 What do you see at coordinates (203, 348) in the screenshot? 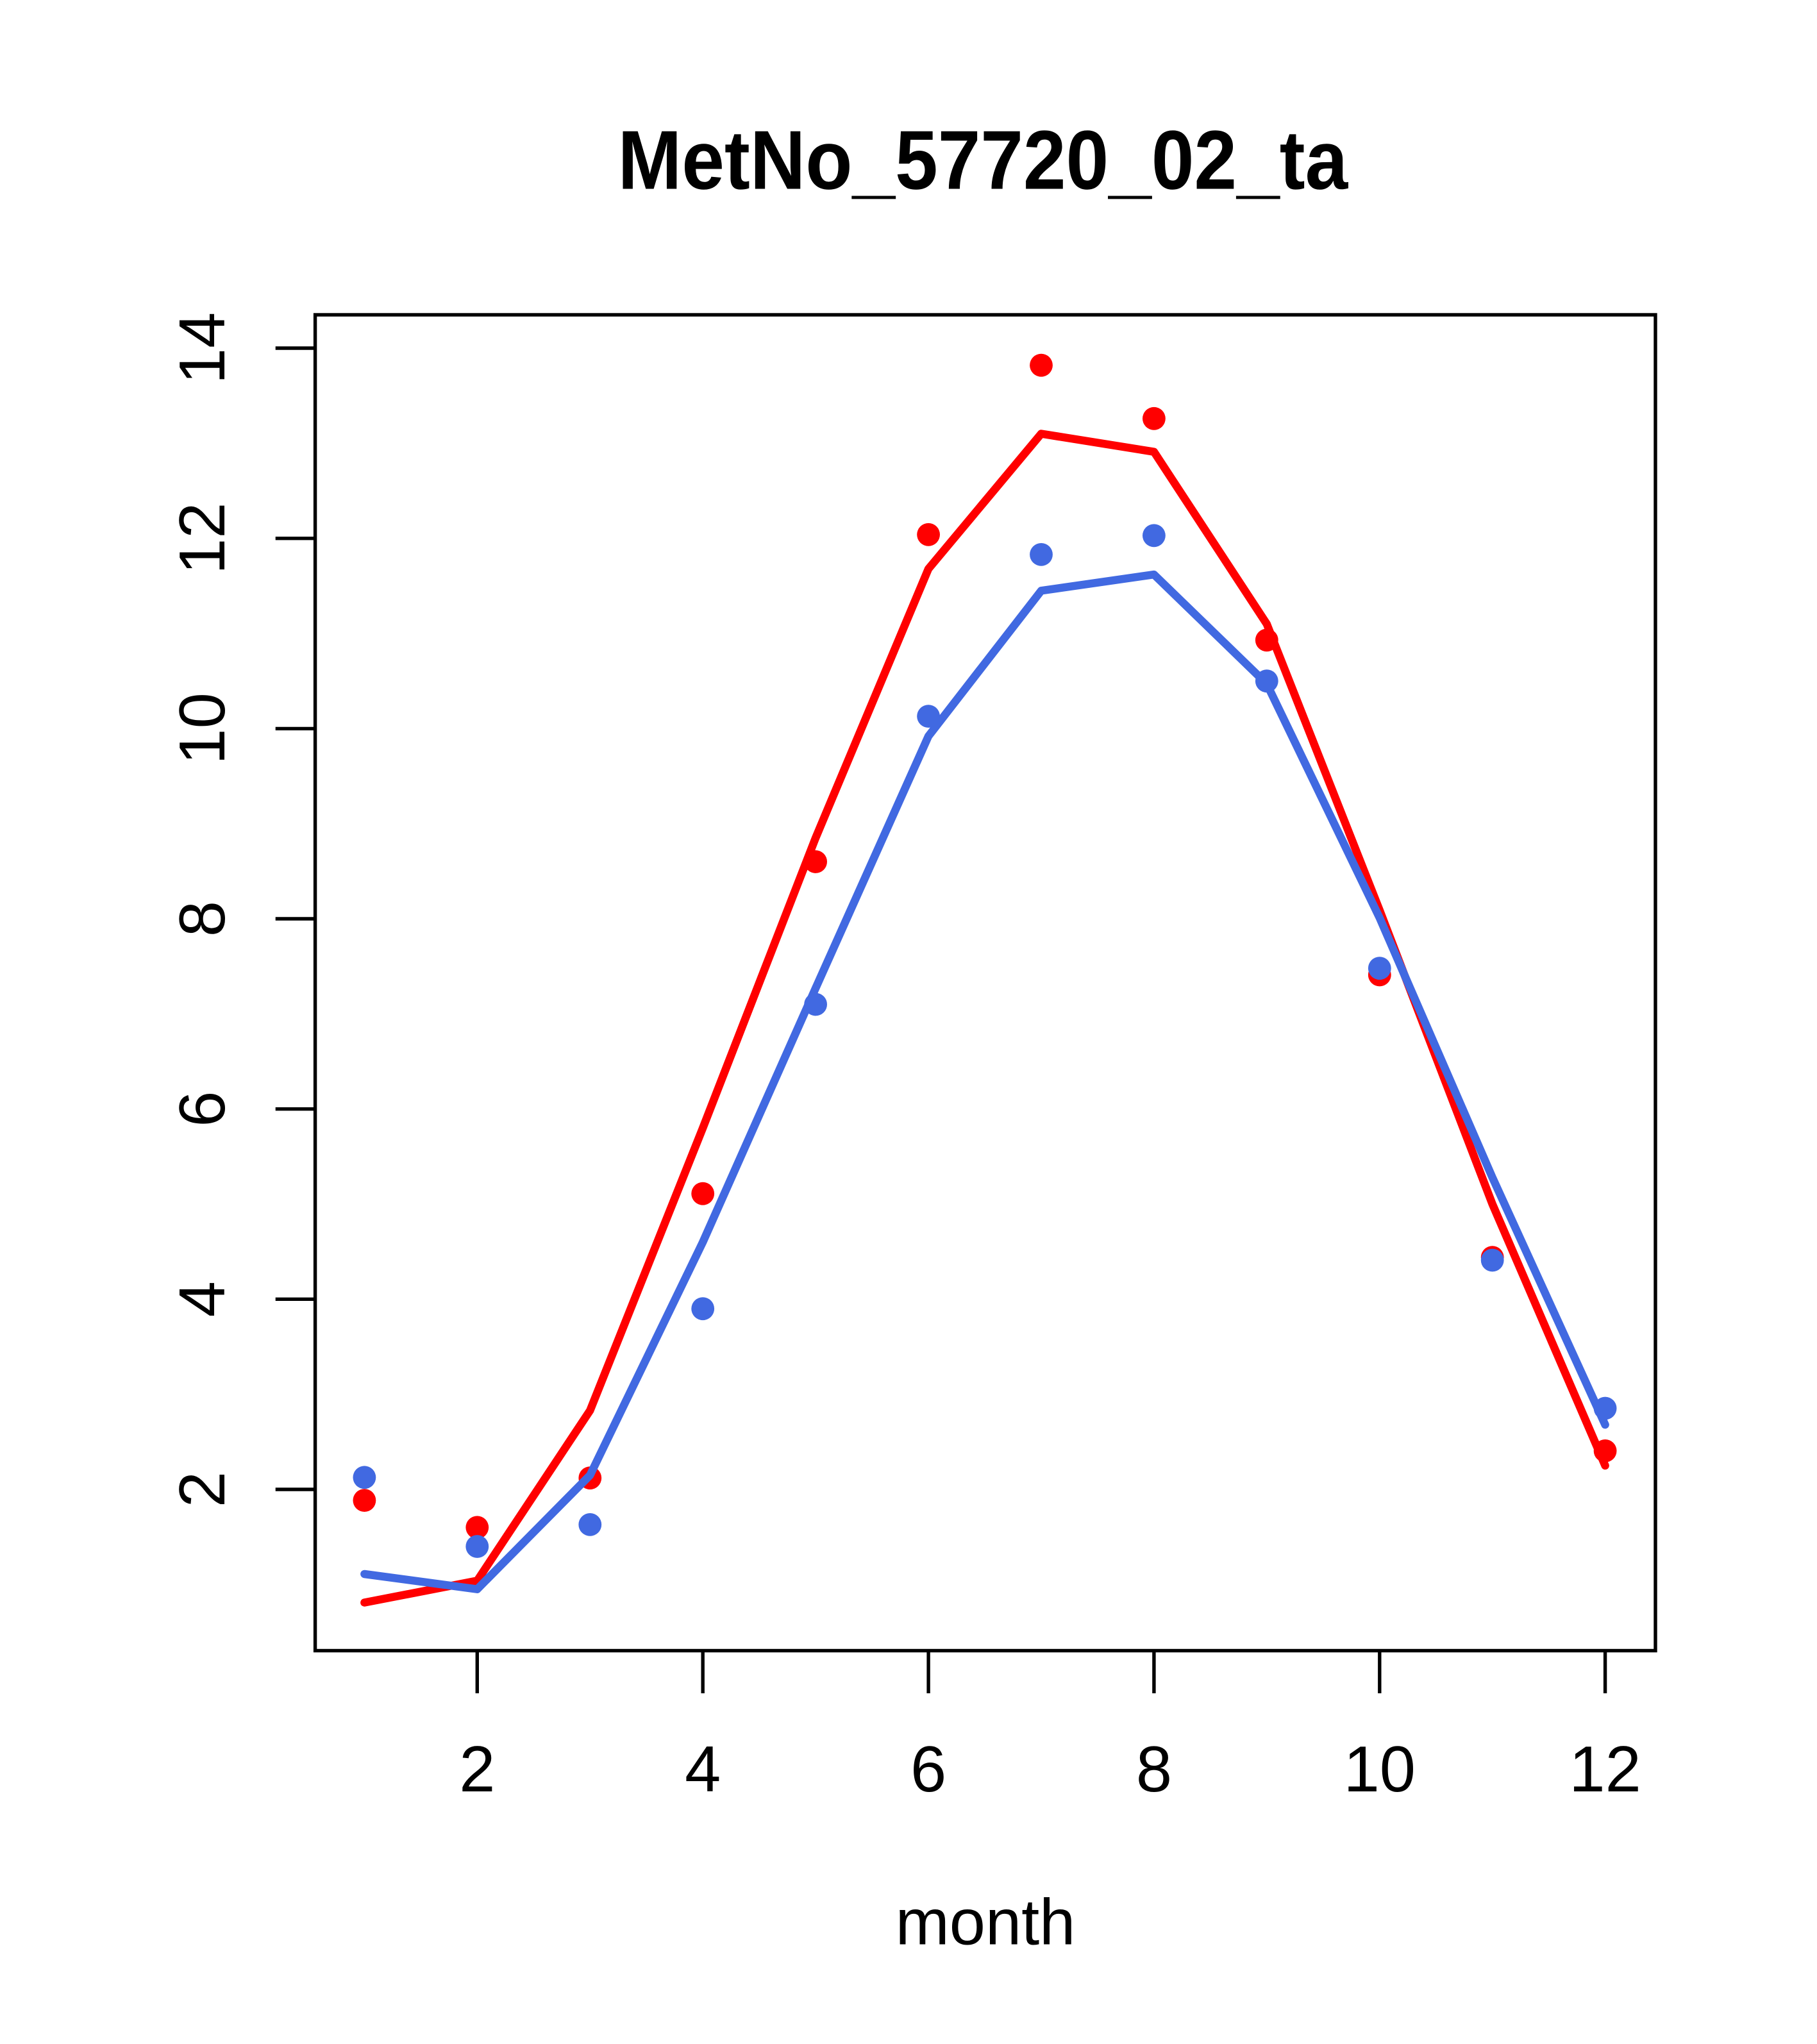
I see `svg-text: 14` at bounding box center [203, 348].